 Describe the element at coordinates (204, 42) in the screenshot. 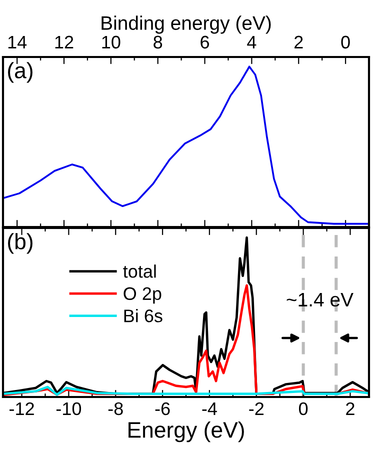

I see `x-tick-label: 6` at that location.